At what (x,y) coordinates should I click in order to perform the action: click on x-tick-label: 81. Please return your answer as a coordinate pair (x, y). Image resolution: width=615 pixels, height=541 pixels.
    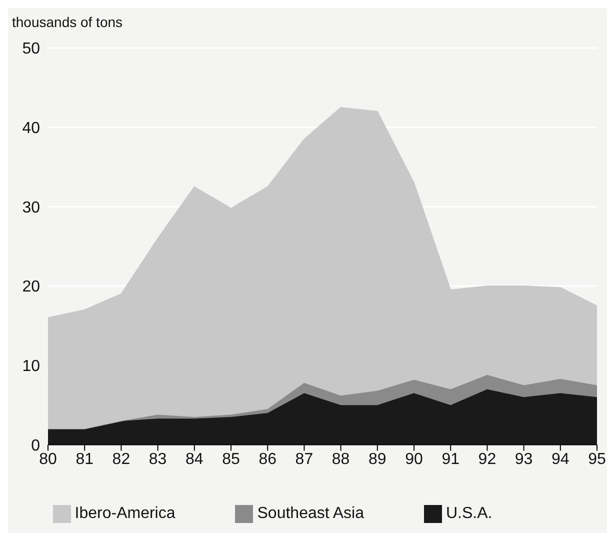
    Looking at the image, I should click on (85, 459).